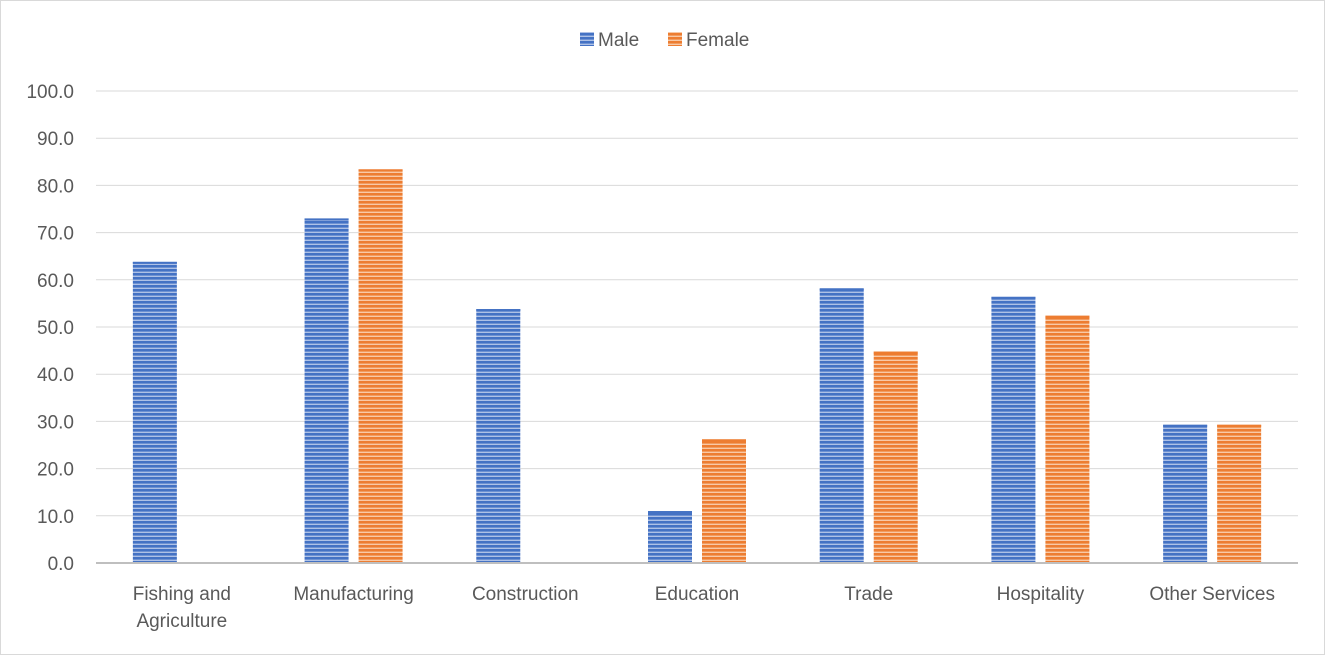 The height and width of the screenshot is (656, 1325). Describe the element at coordinates (55, 470) in the screenshot. I see `y-tick-label: 20.0` at that location.